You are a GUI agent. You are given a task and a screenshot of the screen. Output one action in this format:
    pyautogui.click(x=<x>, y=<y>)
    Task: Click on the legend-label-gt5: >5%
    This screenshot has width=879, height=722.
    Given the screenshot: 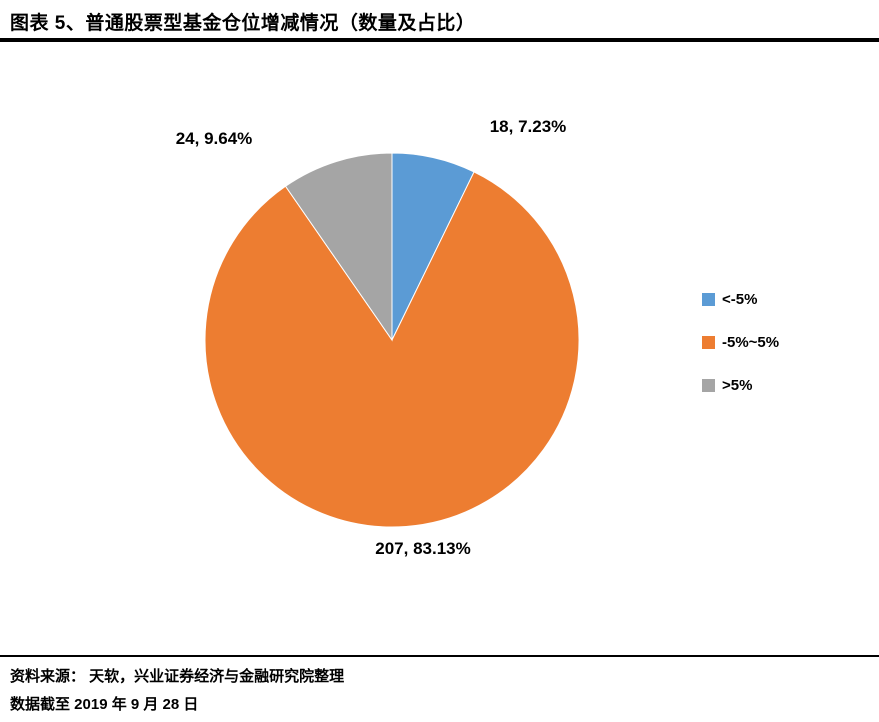 What is the action you would take?
    pyautogui.click(x=737, y=385)
    